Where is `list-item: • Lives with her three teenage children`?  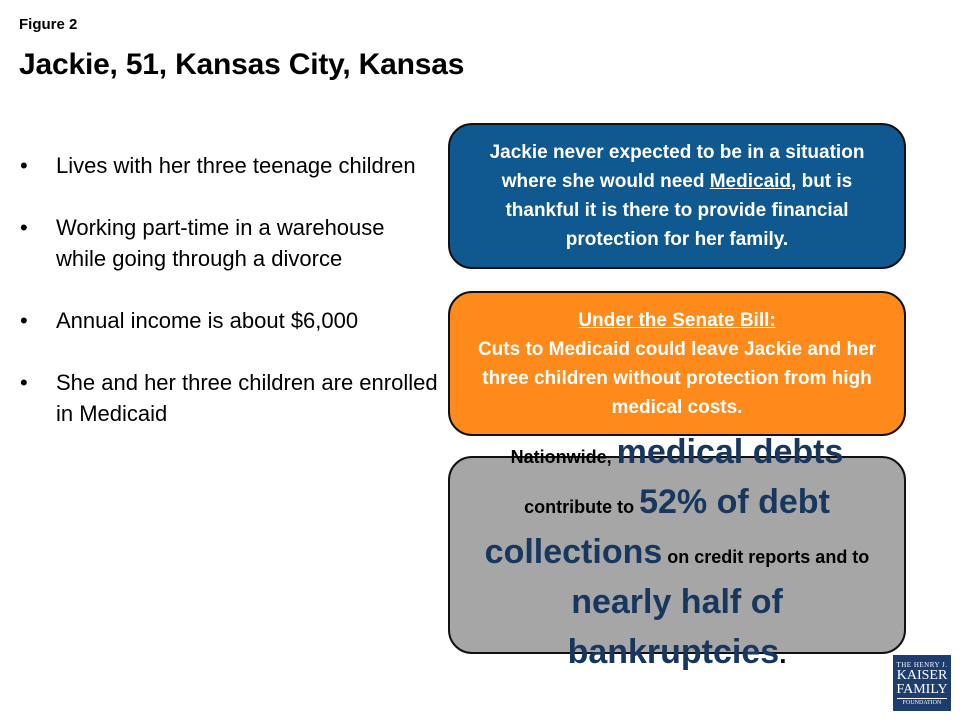
list-item: • Lives with her three teenage children is located at coordinates (230, 165).